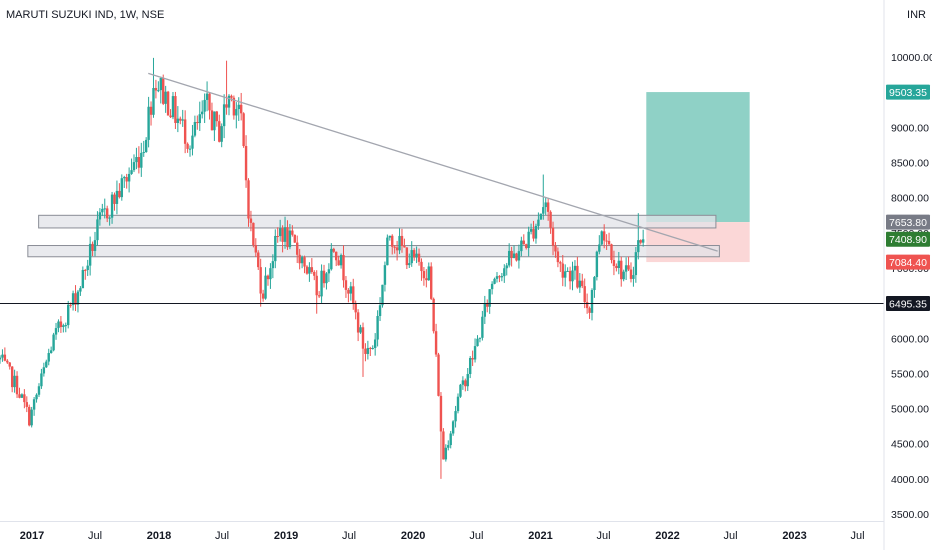 The height and width of the screenshot is (555, 932). I want to click on x-tick-label: 2019, so click(286, 536).